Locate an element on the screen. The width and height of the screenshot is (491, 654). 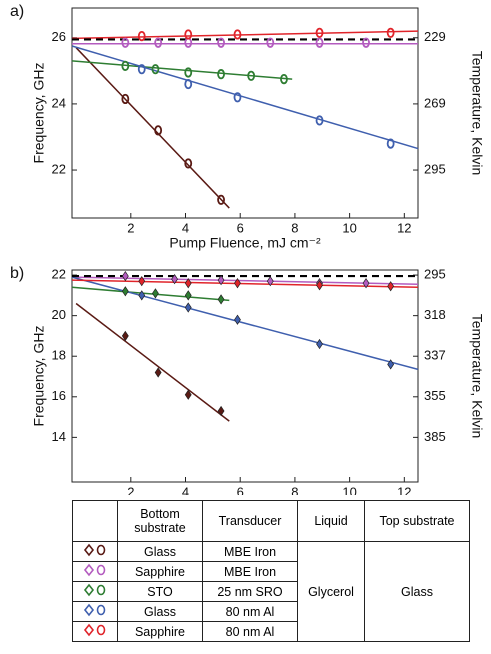
table-row: Glass 80 nm Al is located at coordinates (271, 611).